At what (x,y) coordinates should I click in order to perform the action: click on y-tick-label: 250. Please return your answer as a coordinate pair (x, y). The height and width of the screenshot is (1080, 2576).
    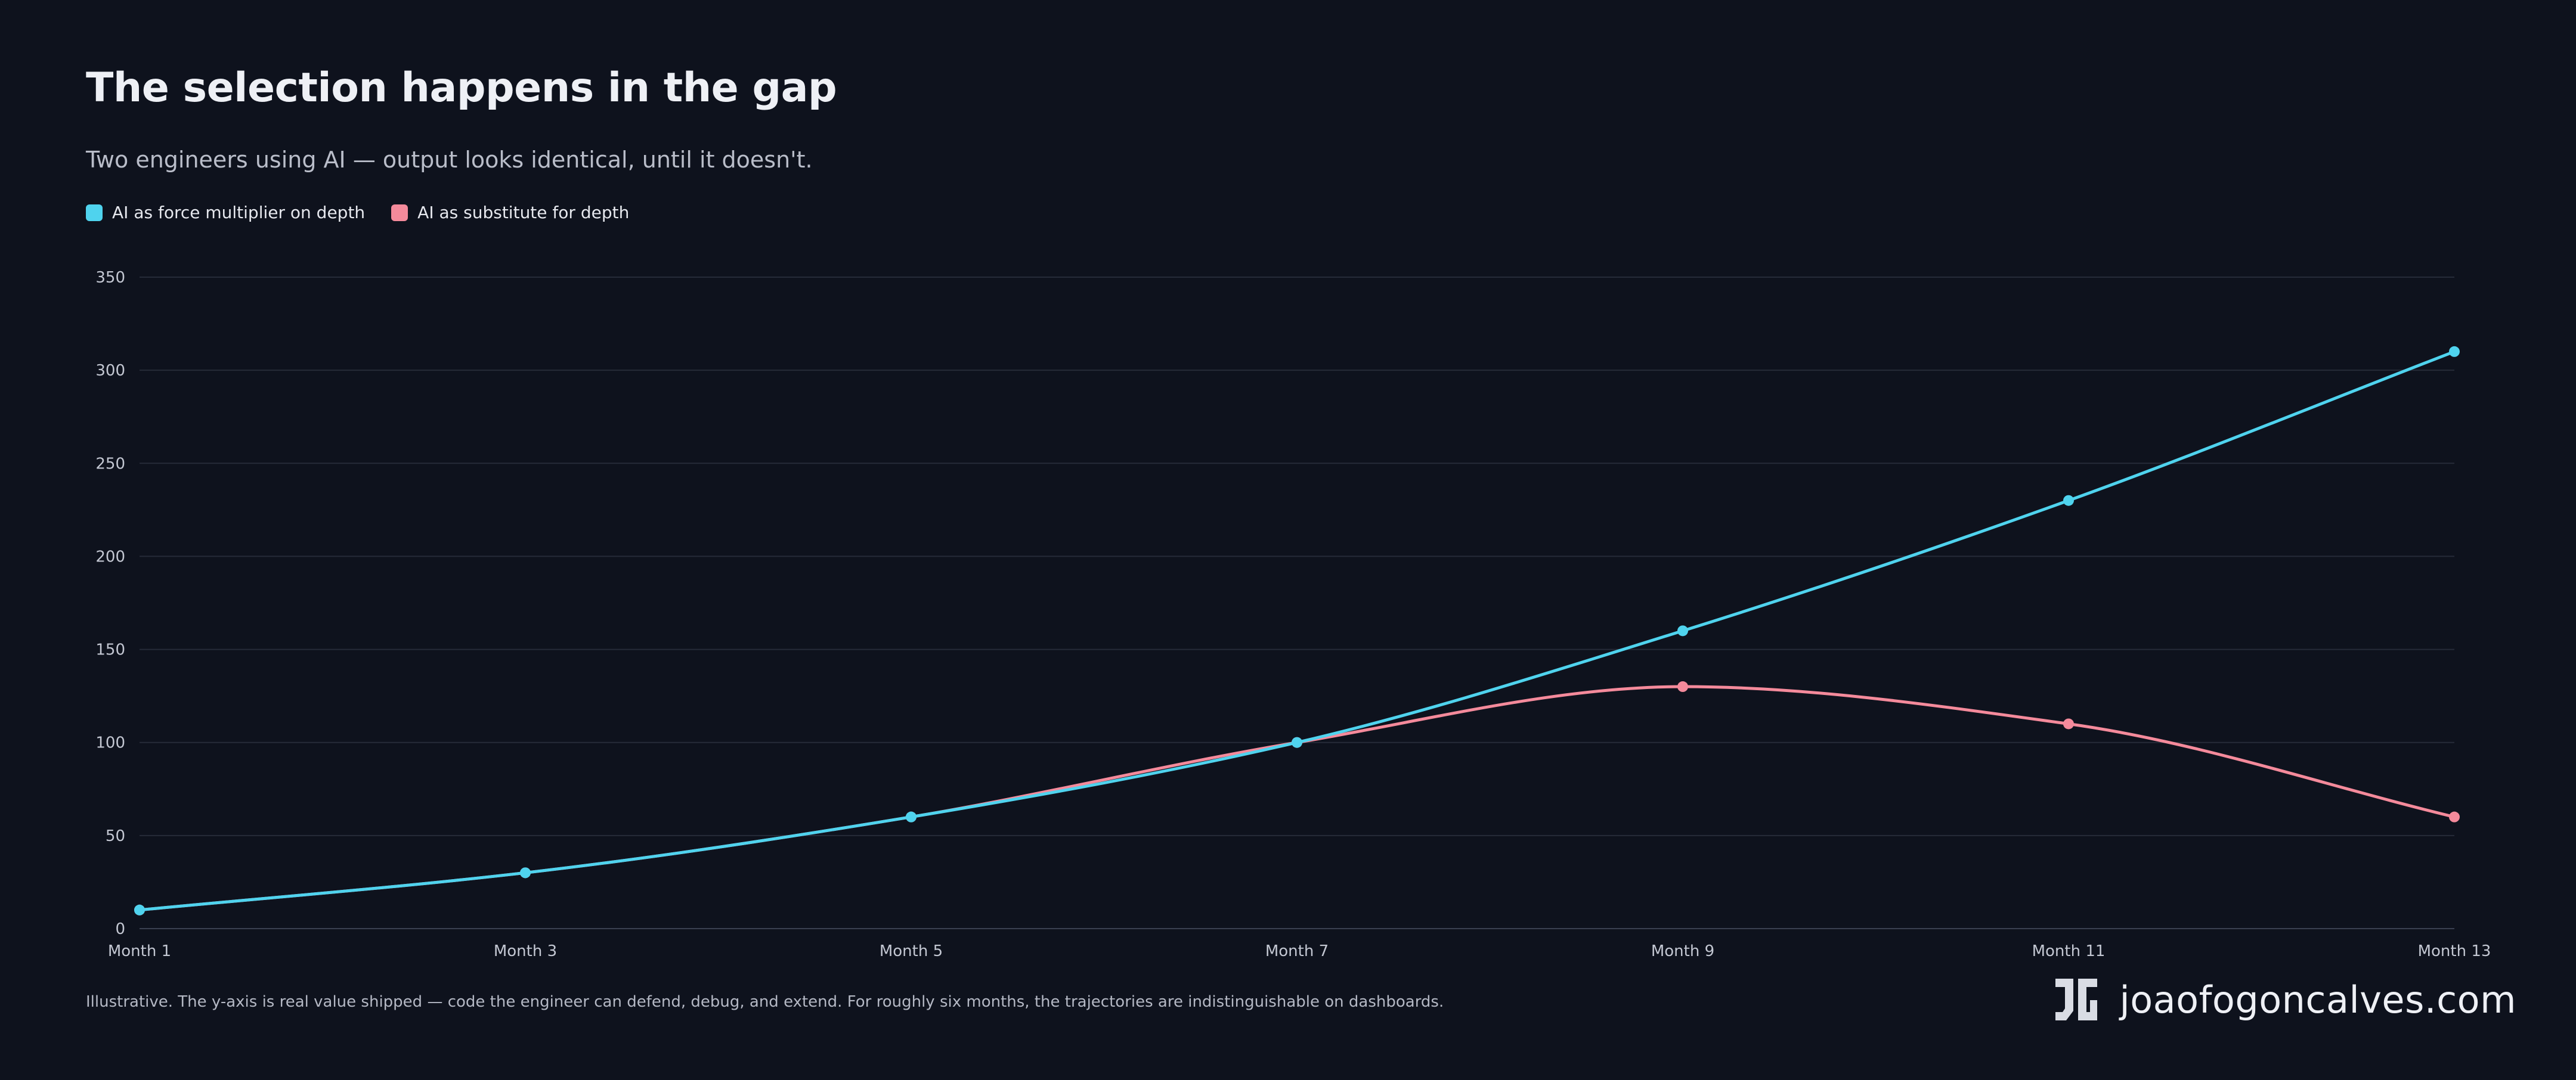
    Looking at the image, I should click on (110, 464).